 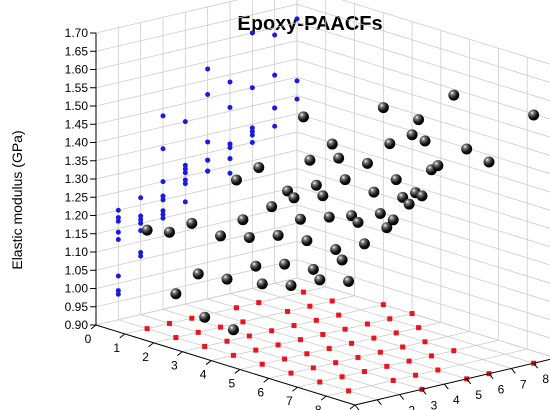 I want to click on z-tick-label: 1.20, so click(x=77, y=216).